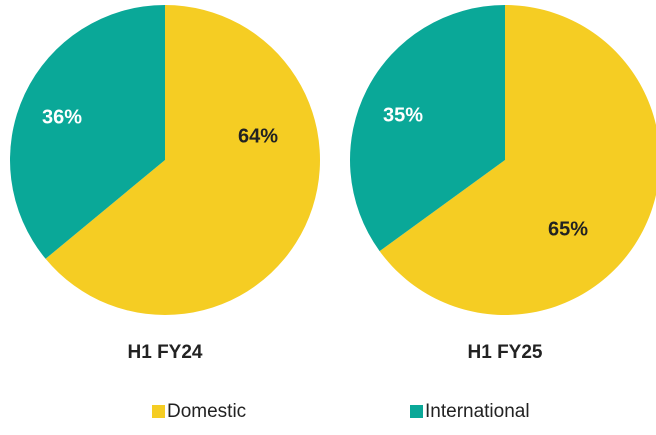 This screenshot has height=435, width=656. I want to click on legend-label: International, so click(477, 411).